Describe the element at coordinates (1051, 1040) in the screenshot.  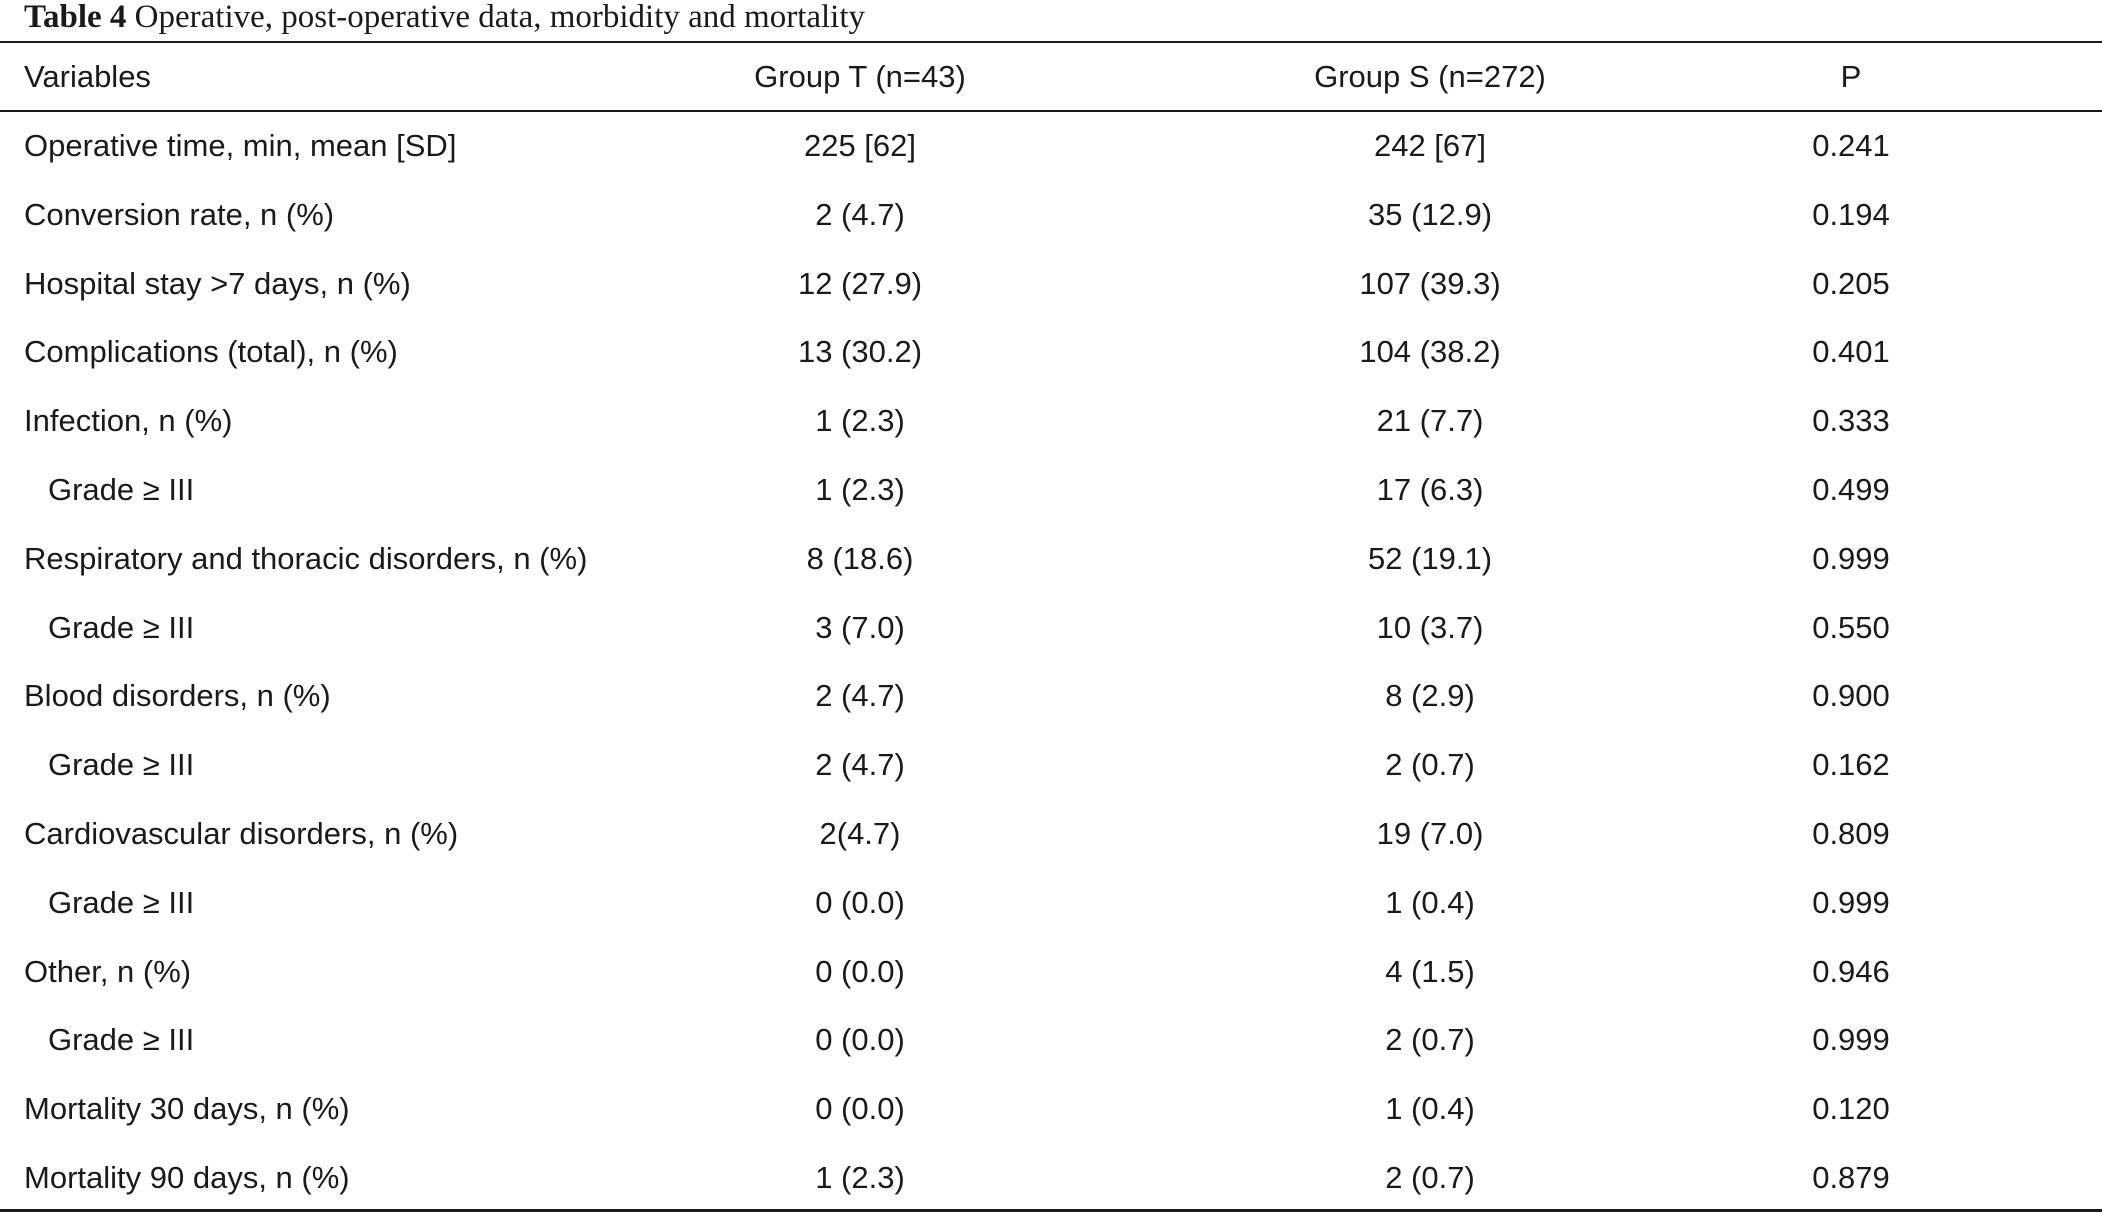
I see `table-row: Grade ≥ III 0 (0.0) 2 (0.7) 0.999` at that location.